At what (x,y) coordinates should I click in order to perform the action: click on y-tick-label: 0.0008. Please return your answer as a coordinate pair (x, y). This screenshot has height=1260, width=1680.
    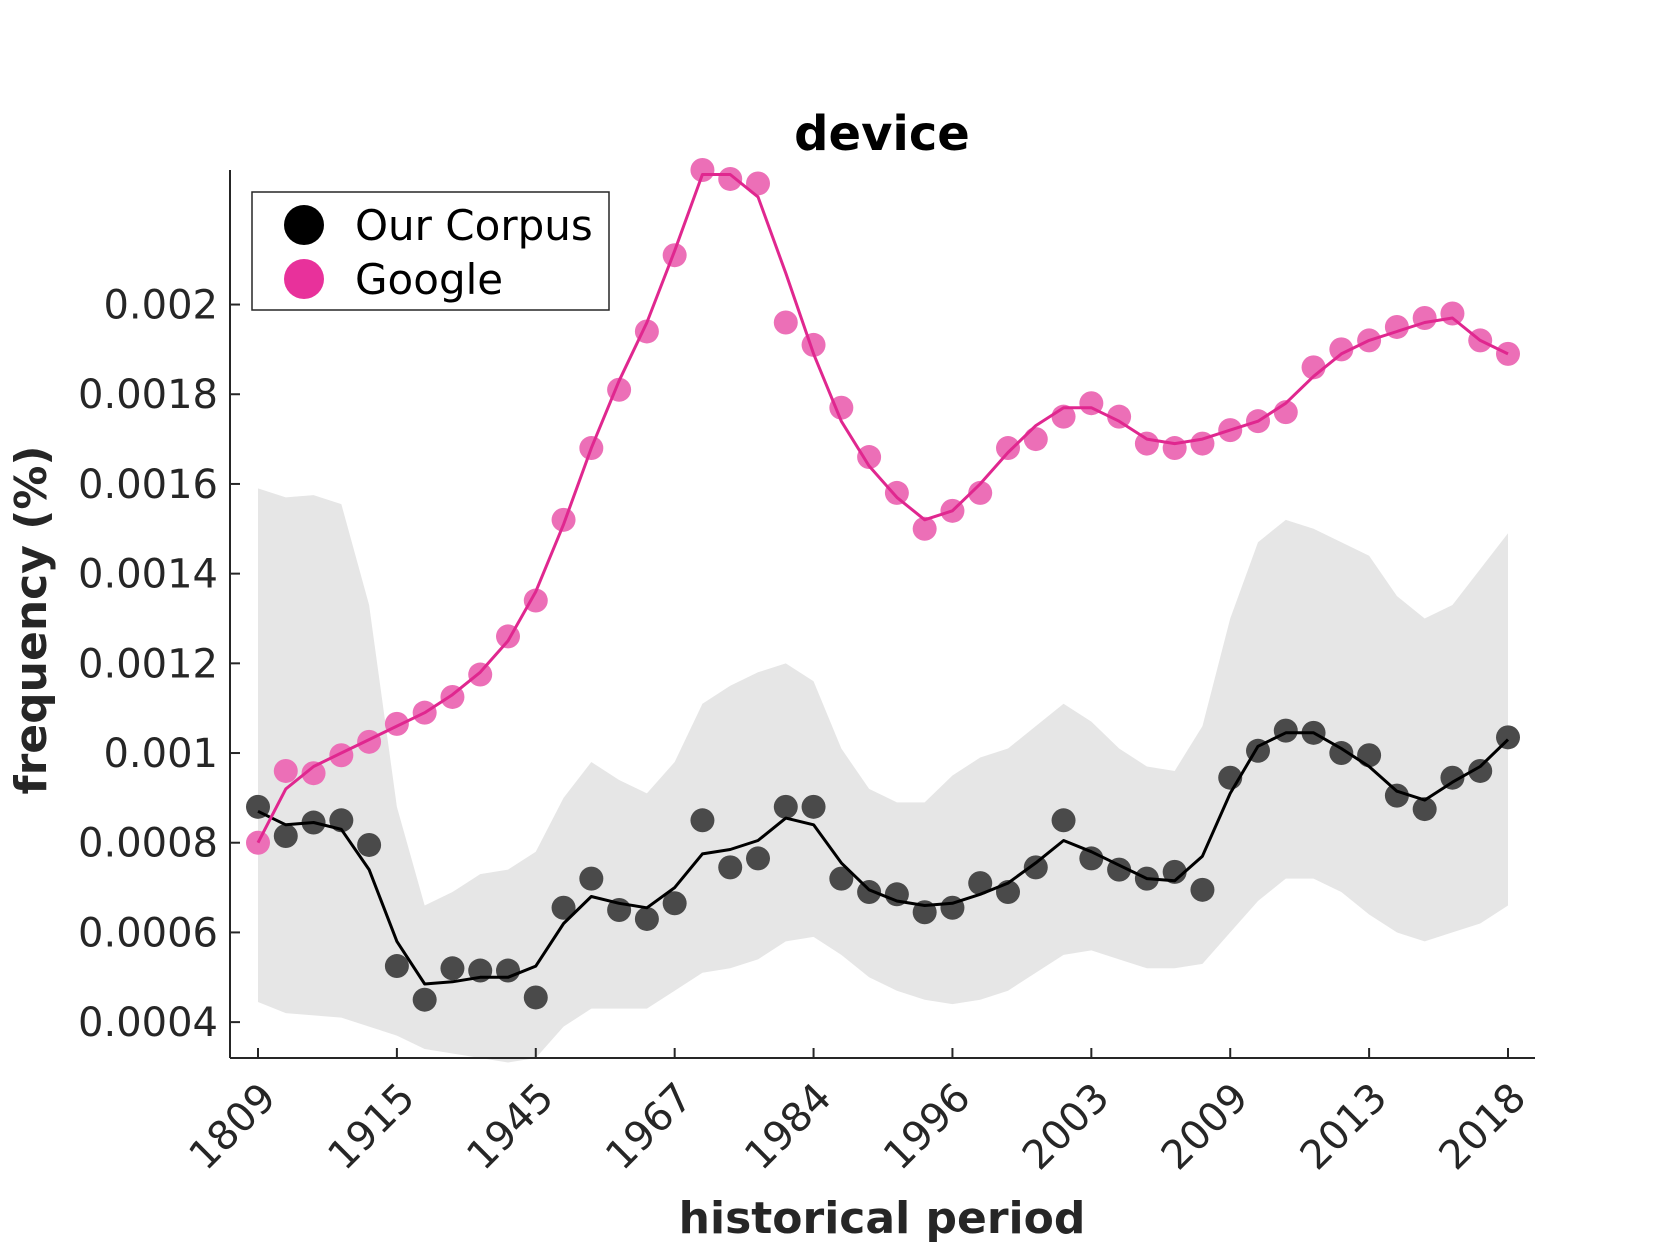
    Looking at the image, I should click on (148, 844).